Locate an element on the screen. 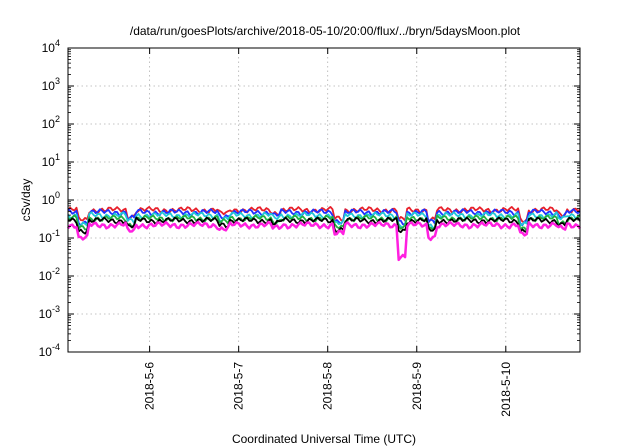 Image resolution: width=640 pixels, height=448 pixels. x-tick-label: 2018-5-6 is located at coordinates (150, 386).